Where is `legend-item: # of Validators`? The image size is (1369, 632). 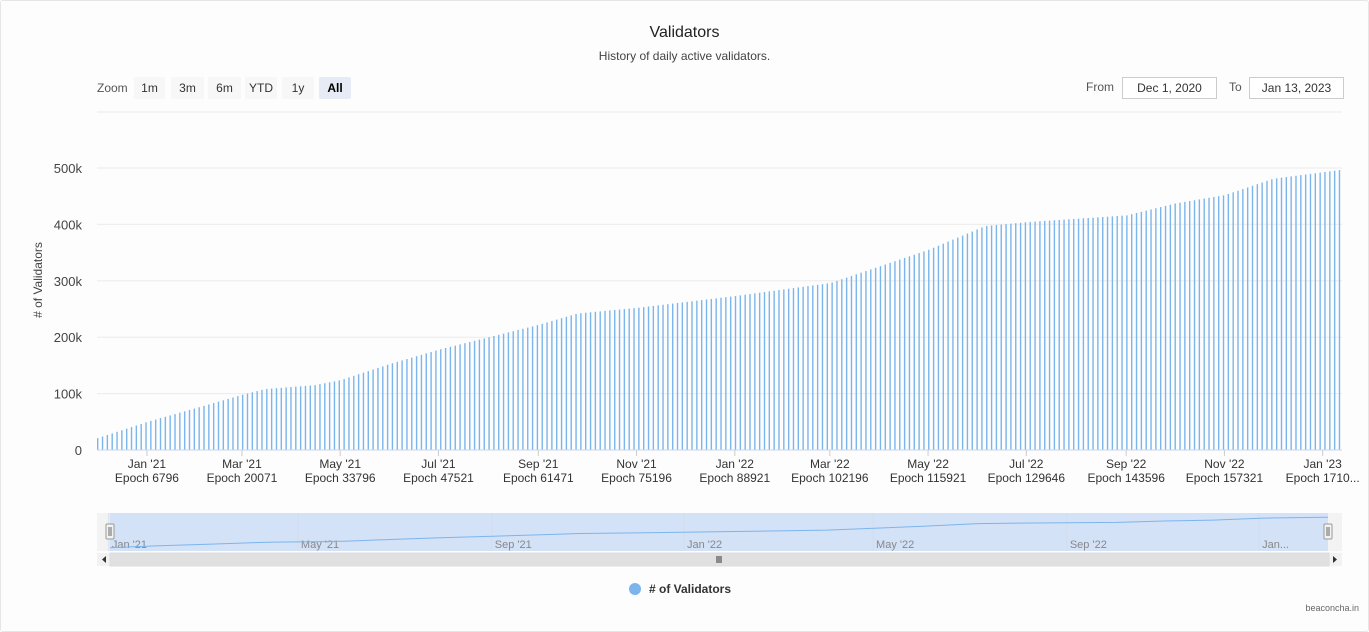
legend-item: # of Validators is located at coordinates (680, 589).